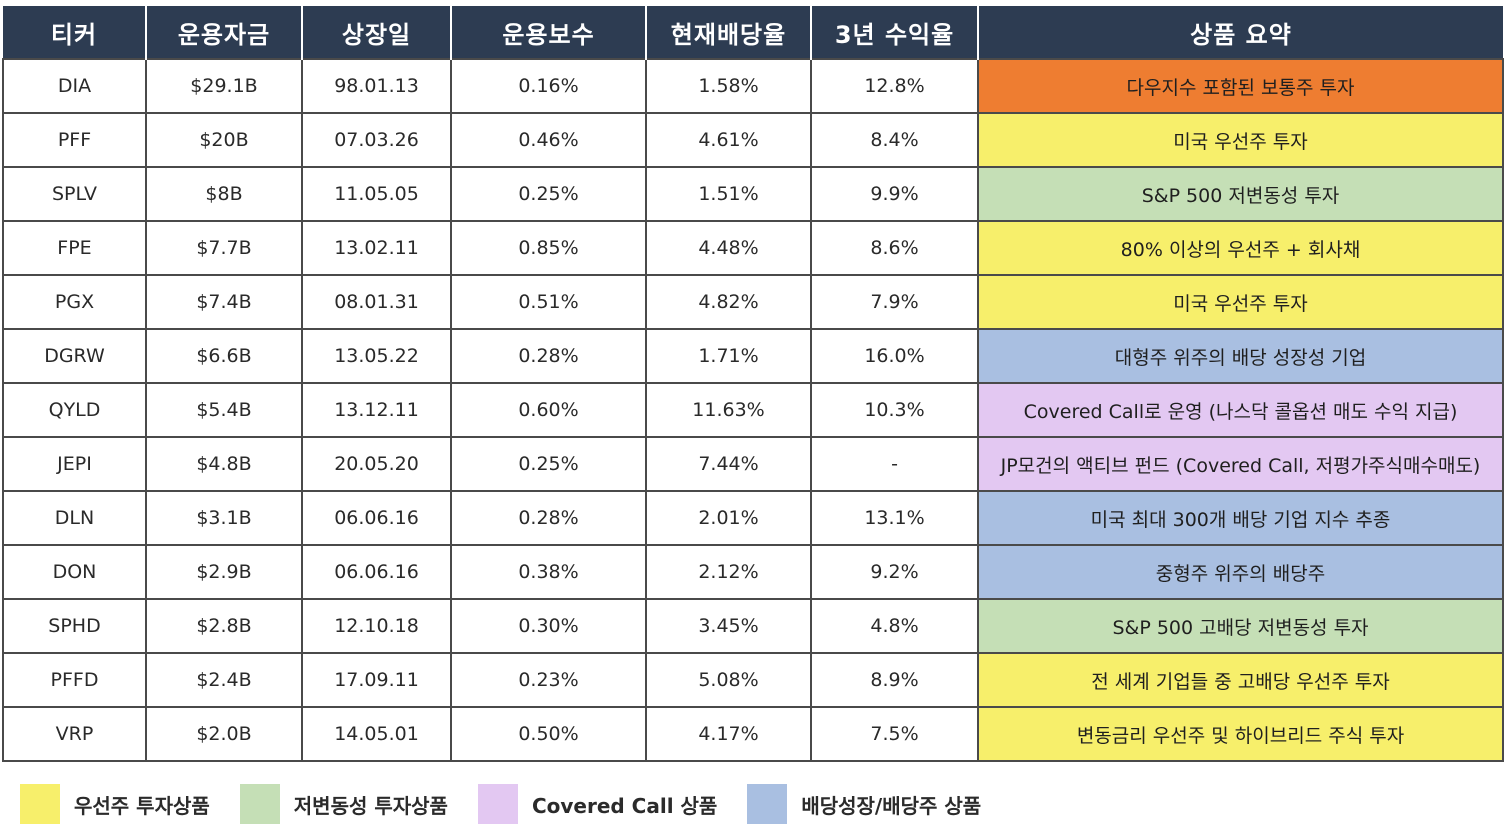  I want to click on cell-listed-date: 07.03.26, so click(376, 140).